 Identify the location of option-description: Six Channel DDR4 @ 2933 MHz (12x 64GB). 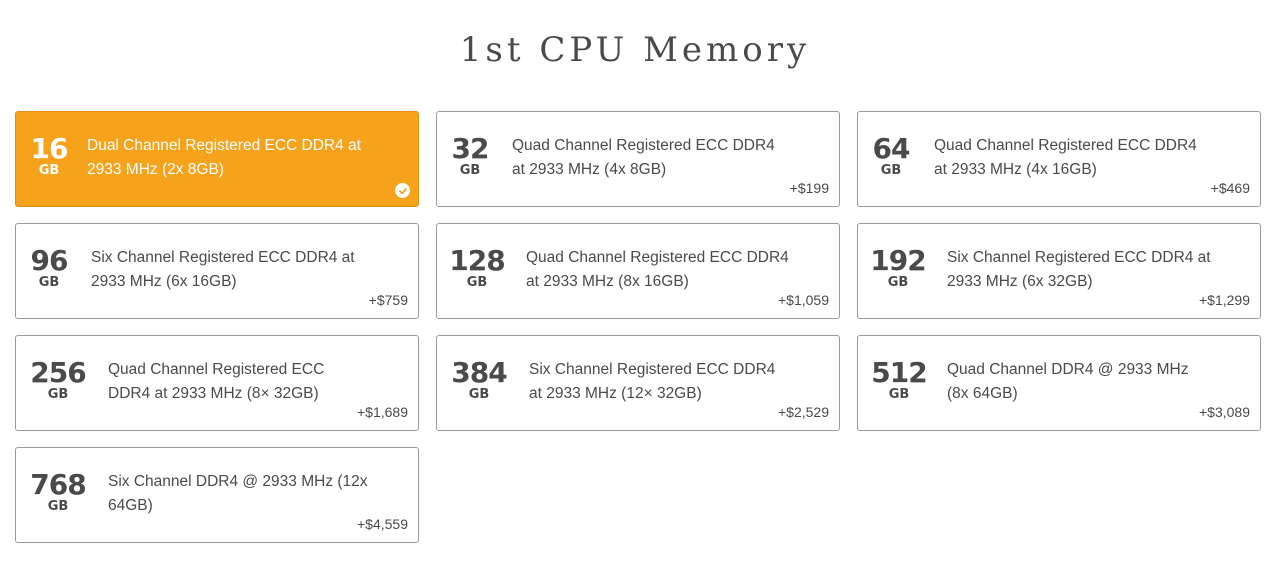
(238, 493).